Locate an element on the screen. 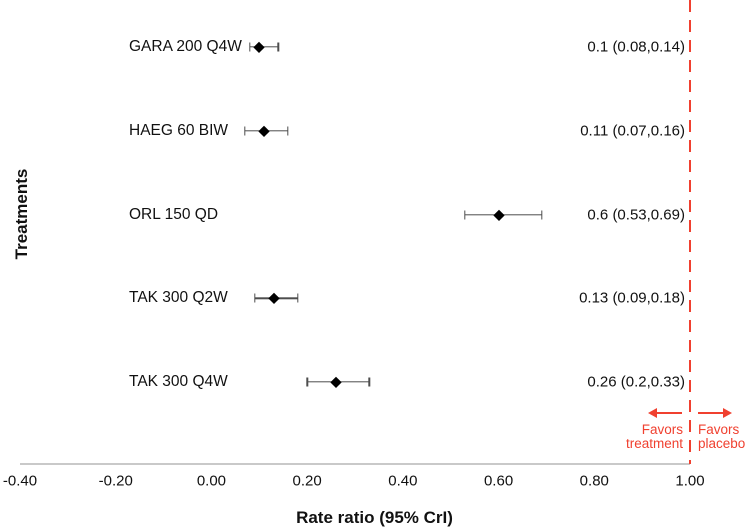  treatment-label: TAK 300 Q4W is located at coordinates (178, 381).